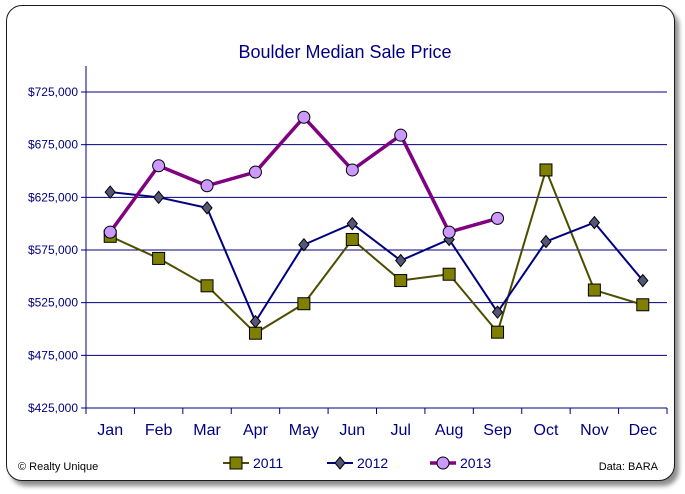  Describe the element at coordinates (159, 430) in the screenshot. I see `x-tick-label: Feb` at that location.